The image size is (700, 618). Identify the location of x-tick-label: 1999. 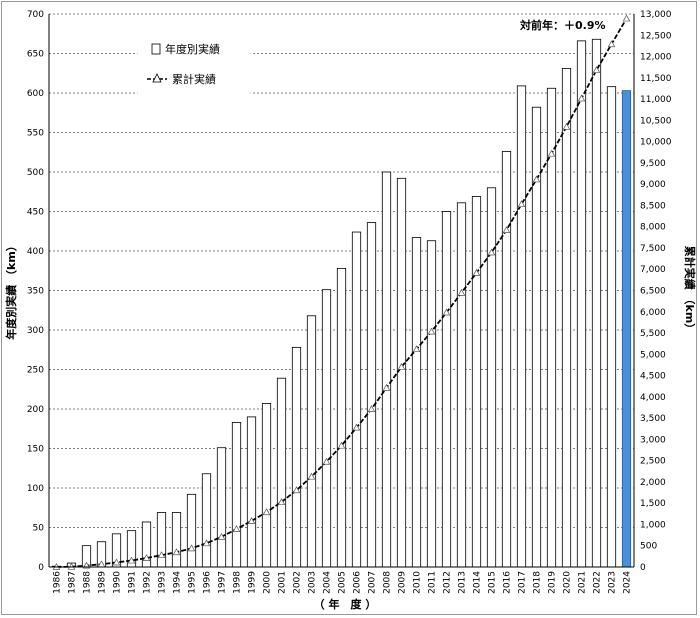
(253, 582).